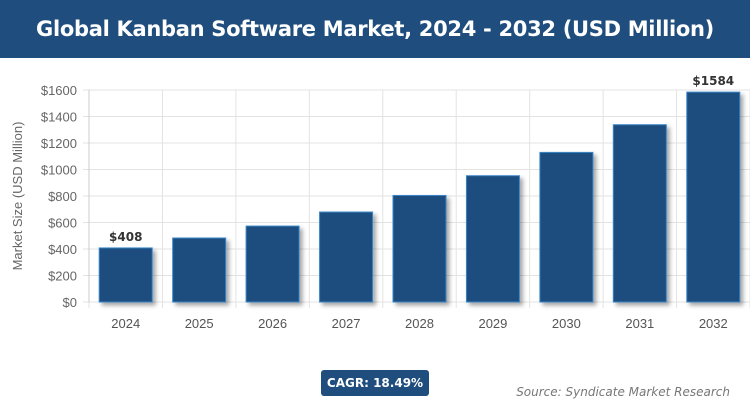  I want to click on bar-2029, so click(492, 239).